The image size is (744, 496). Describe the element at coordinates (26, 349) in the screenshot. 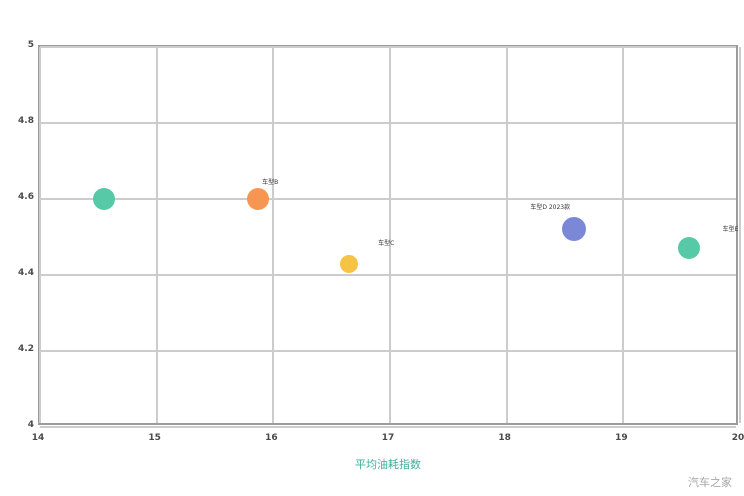

I see `y-tick-label: 4.2` at that location.